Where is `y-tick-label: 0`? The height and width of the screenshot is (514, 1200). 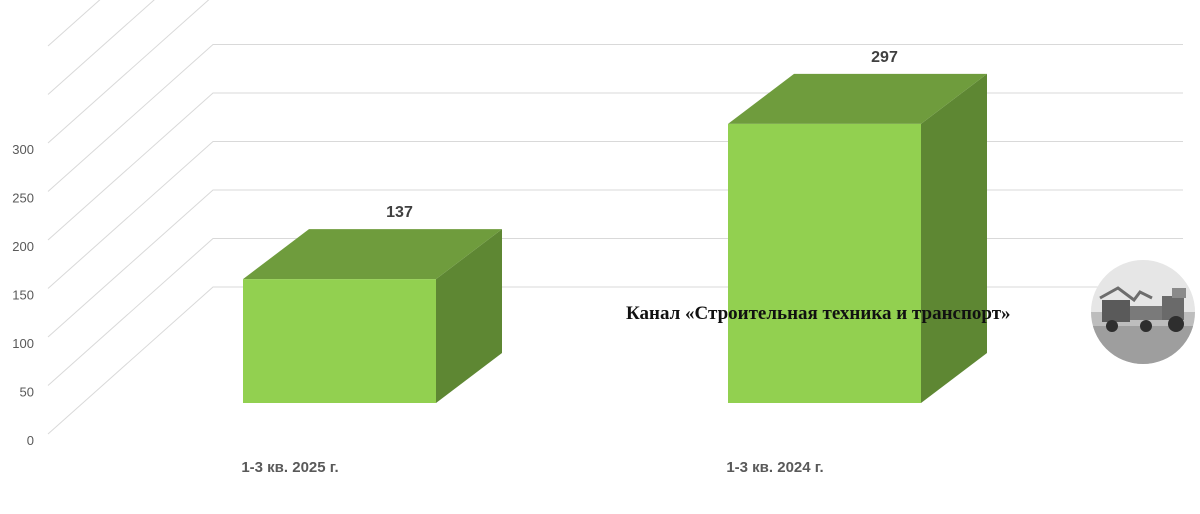 y-tick-label: 0 is located at coordinates (30, 440).